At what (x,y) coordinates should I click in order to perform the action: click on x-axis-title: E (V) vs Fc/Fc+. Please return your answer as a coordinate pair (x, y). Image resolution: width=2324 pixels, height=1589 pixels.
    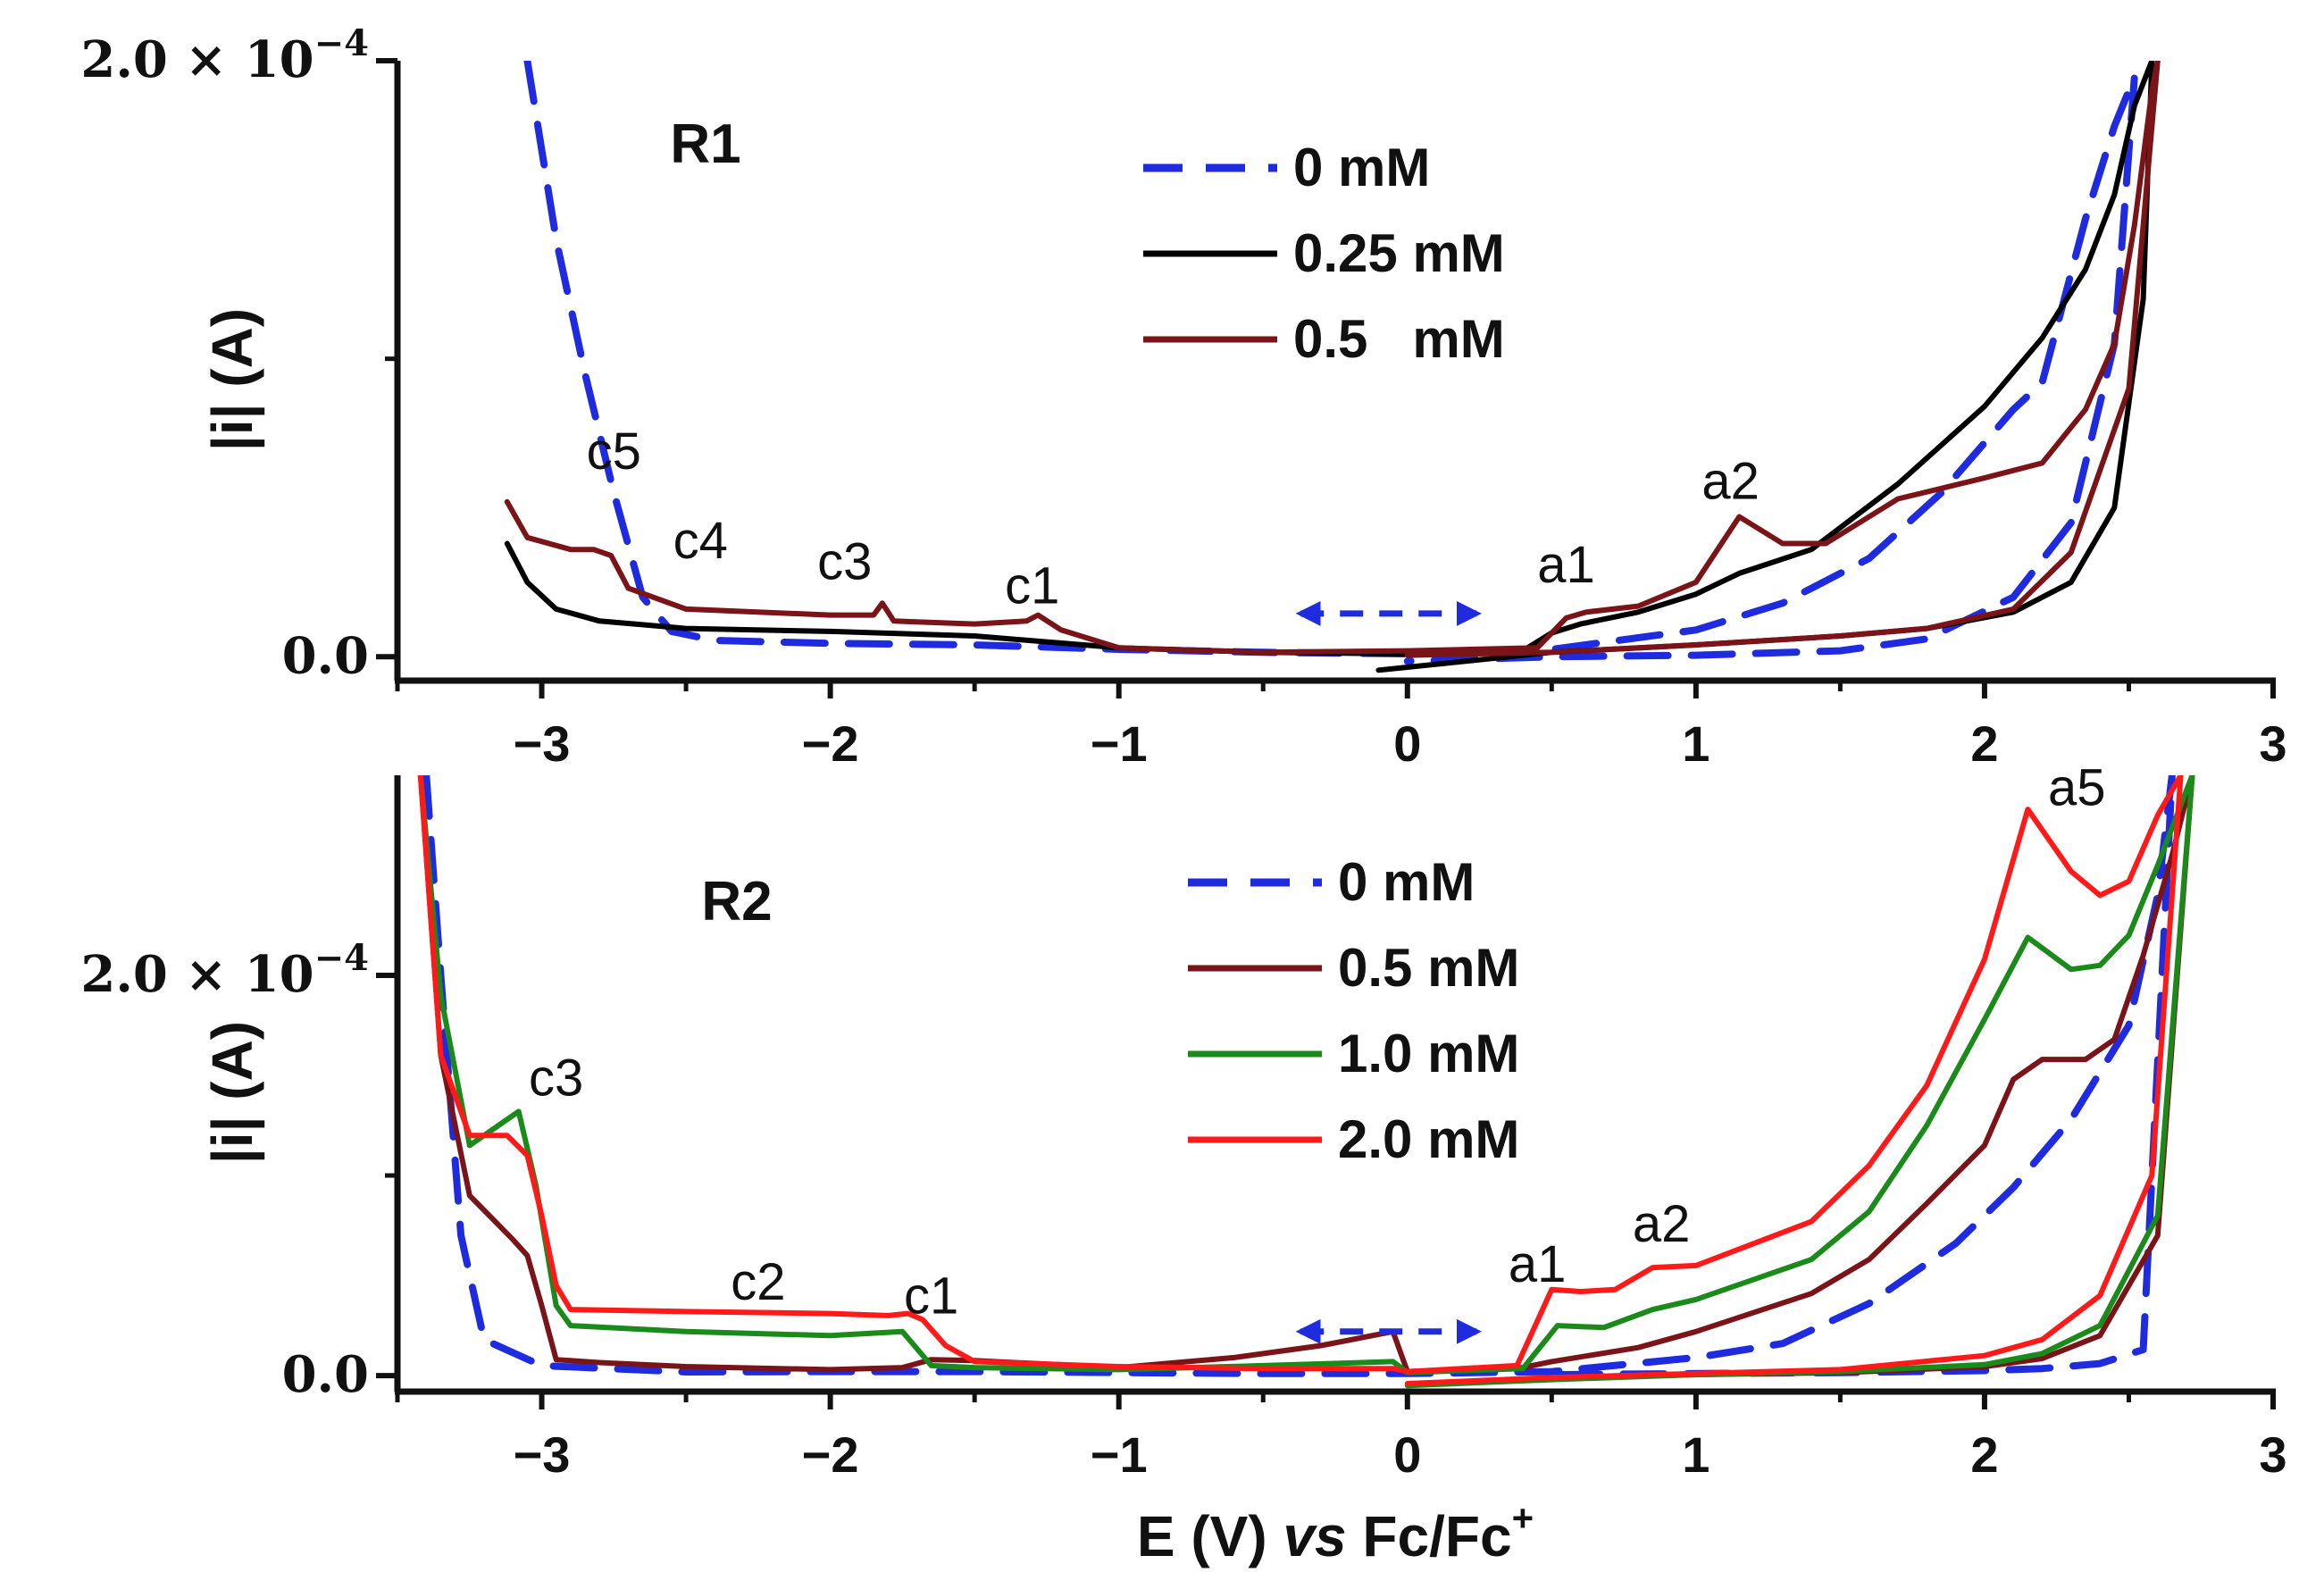
    Looking at the image, I should click on (1335, 1532).